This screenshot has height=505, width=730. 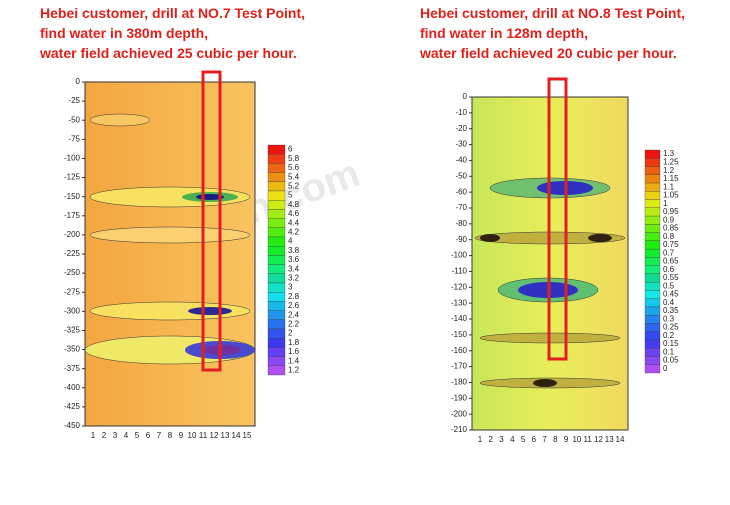 What do you see at coordinates (294, 351) in the screenshot?
I see `colorbar-label: 1.6` at bounding box center [294, 351].